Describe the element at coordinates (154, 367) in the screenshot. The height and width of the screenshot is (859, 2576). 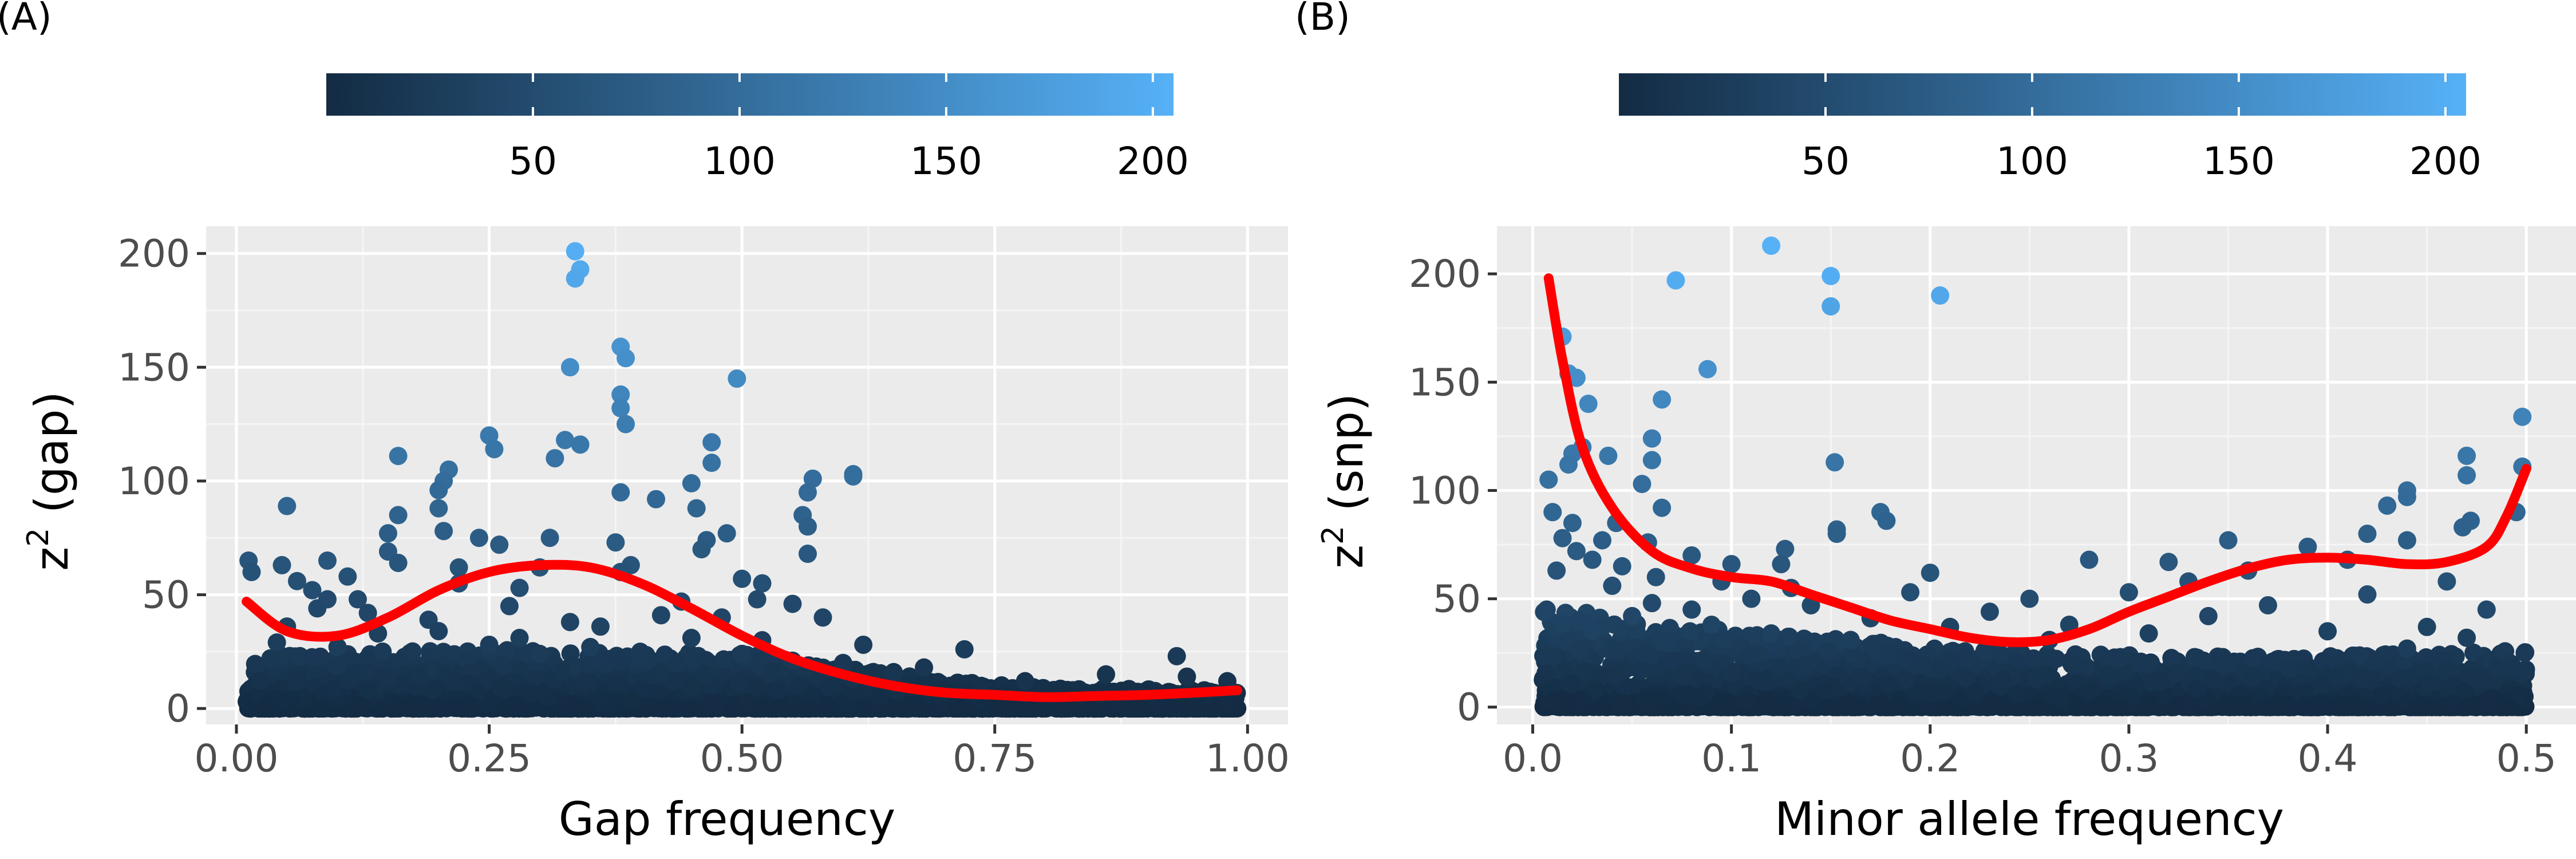
I see `y-tick-label-a: 150` at that location.